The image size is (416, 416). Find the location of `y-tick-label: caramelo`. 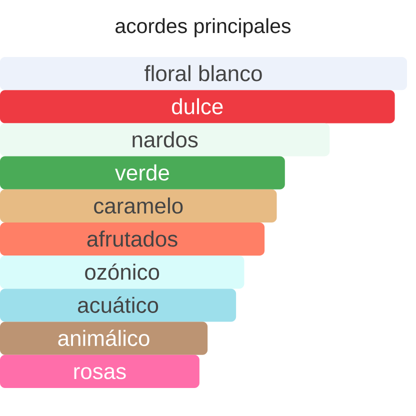

y-tick-label: caramelo is located at coordinates (138, 206).